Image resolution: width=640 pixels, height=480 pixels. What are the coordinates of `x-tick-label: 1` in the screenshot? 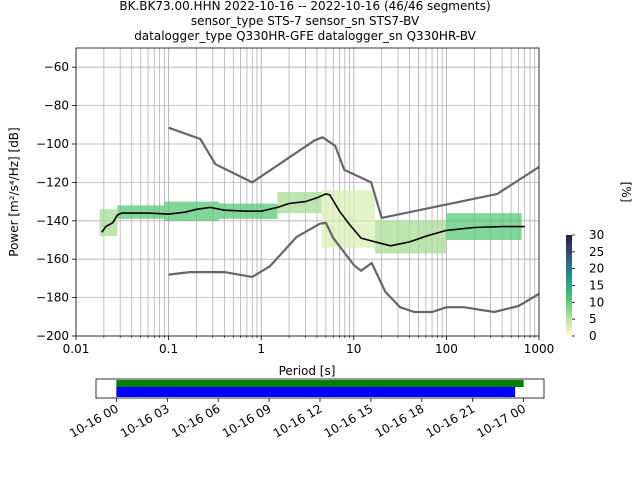 It's located at (261, 349).